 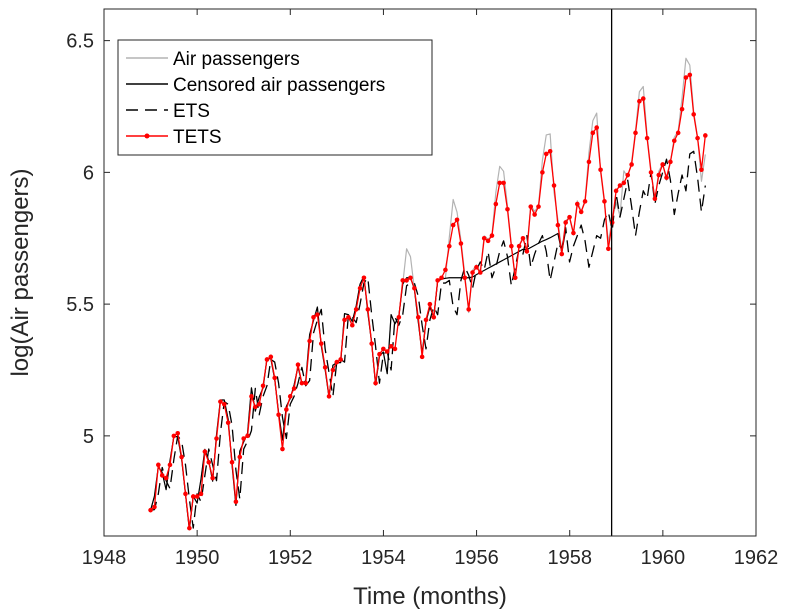 I want to click on x-tick-label: 1962, so click(x=756, y=558).